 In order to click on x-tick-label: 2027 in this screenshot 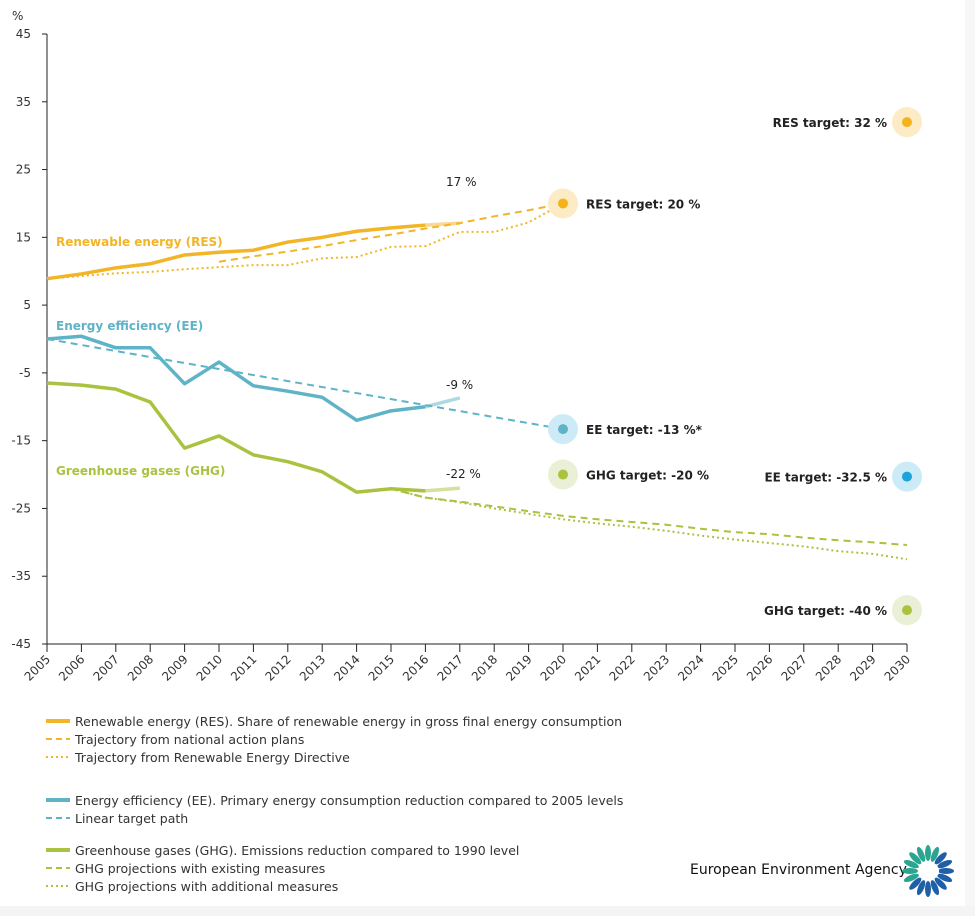, I will do `click(793, 667)`.